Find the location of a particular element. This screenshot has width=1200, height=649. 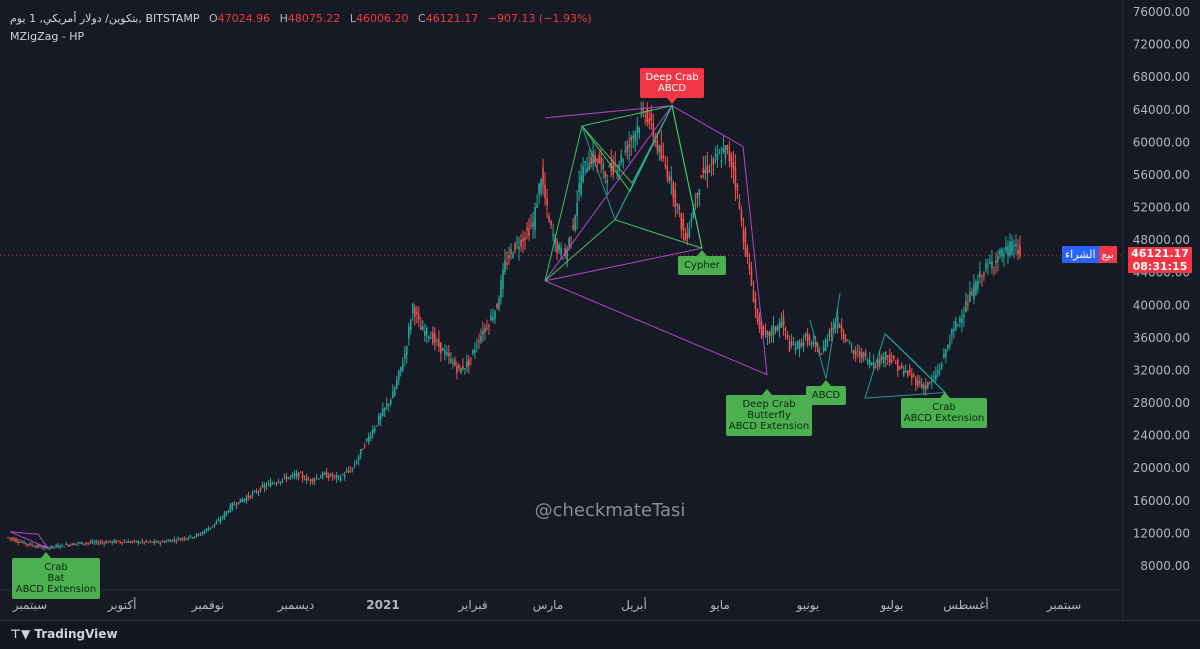

tradingview-logo: ⊤▼ TradingView is located at coordinates (64, 634).